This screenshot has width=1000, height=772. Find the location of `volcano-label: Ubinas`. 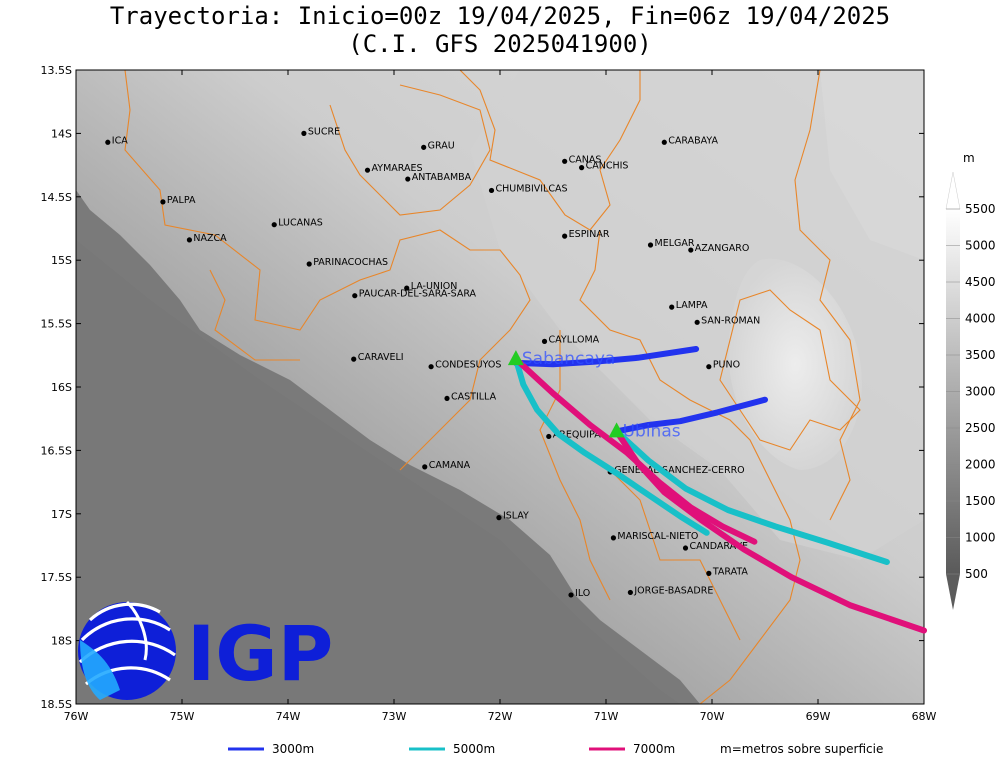

volcano-label: Ubinas is located at coordinates (652, 431).